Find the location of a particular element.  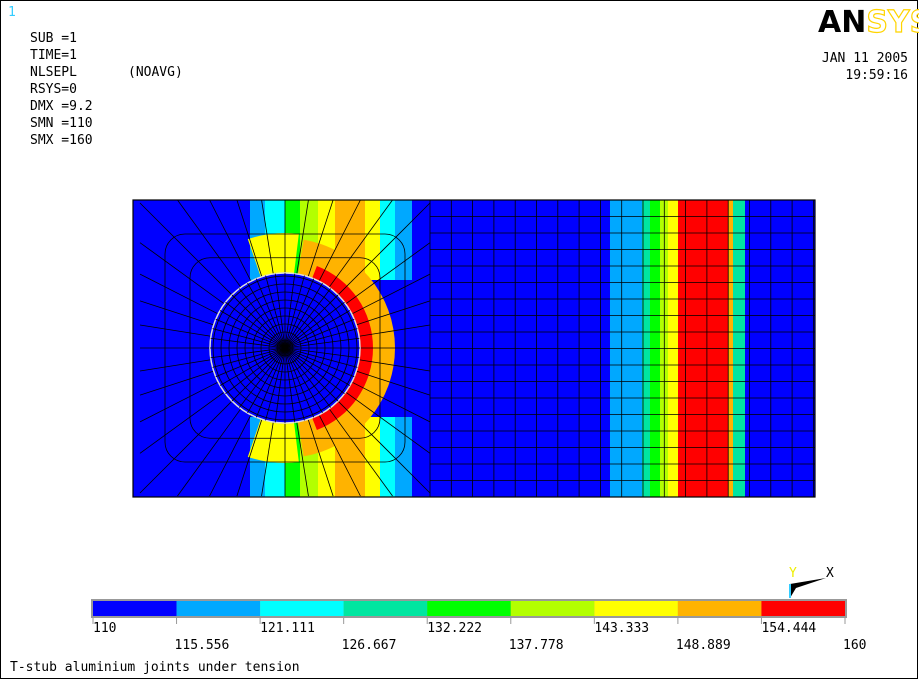

legend-label: 143.333 is located at coordinates (621, 628).